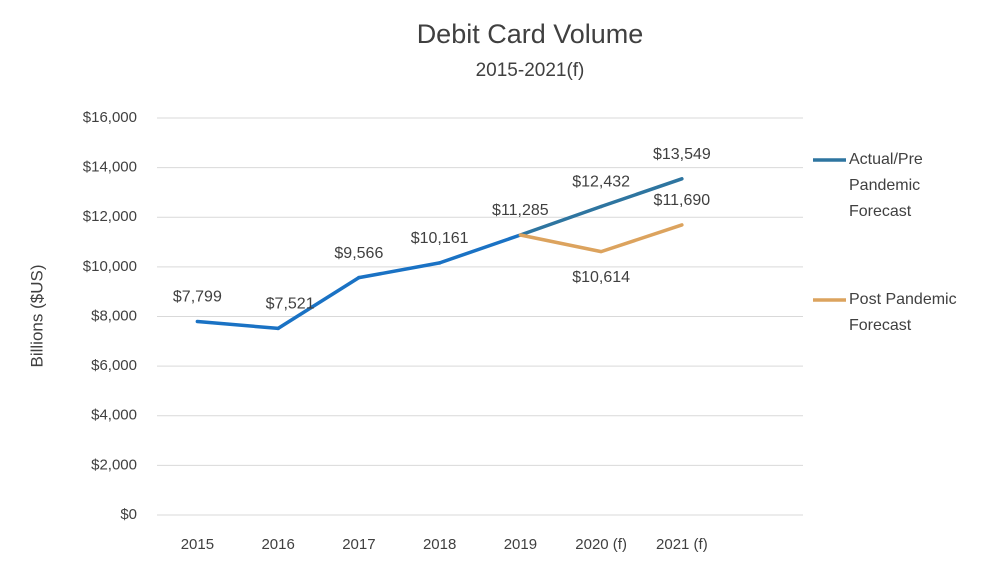  I want to click on data-label: $11,690, so click(682, 200).